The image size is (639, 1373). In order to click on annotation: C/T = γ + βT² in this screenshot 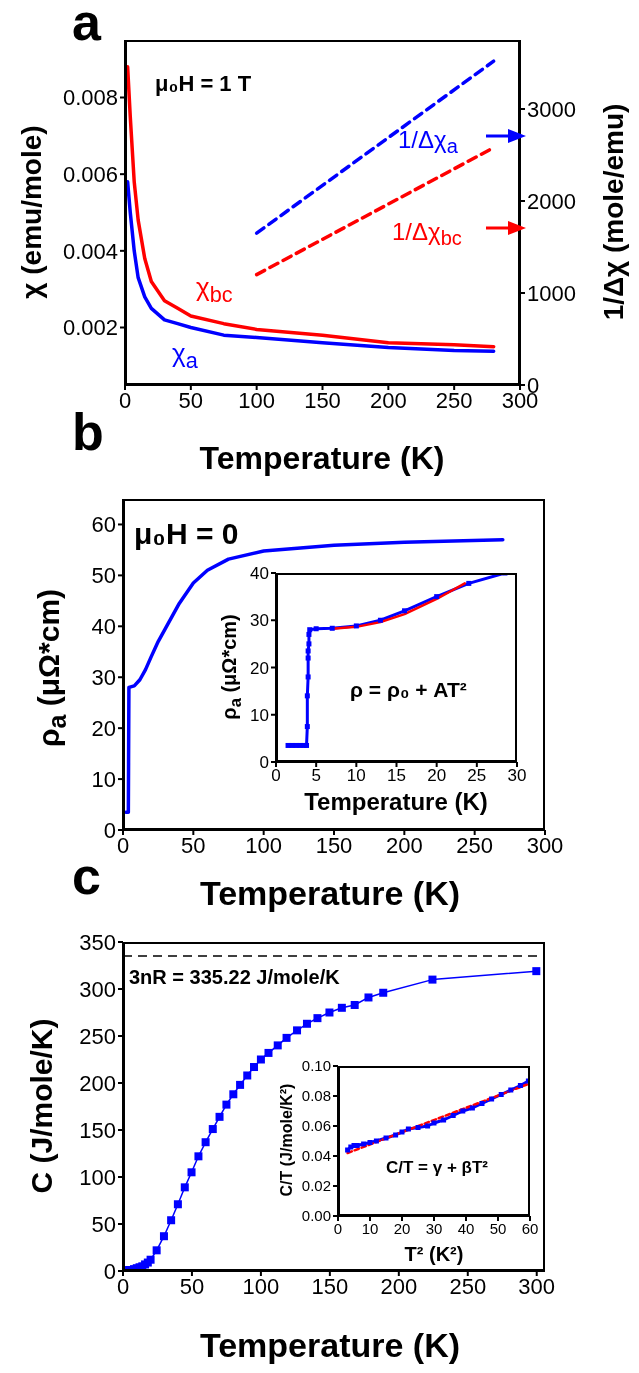, I will do `click(437, 1168)`.